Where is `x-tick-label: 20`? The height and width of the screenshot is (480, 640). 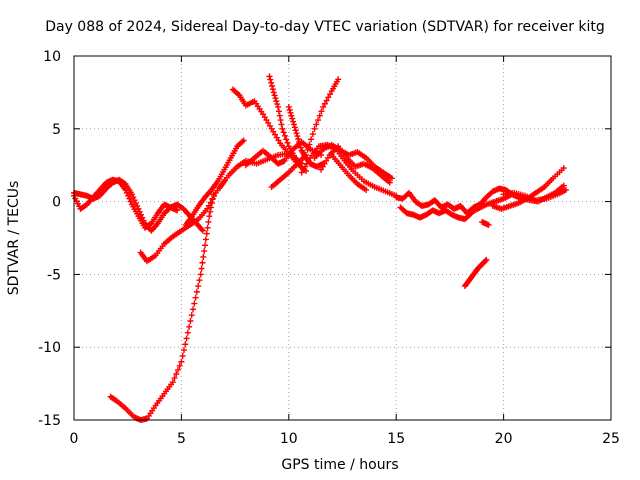
x-tick-label: 20 is located at coordinates (504, 439).